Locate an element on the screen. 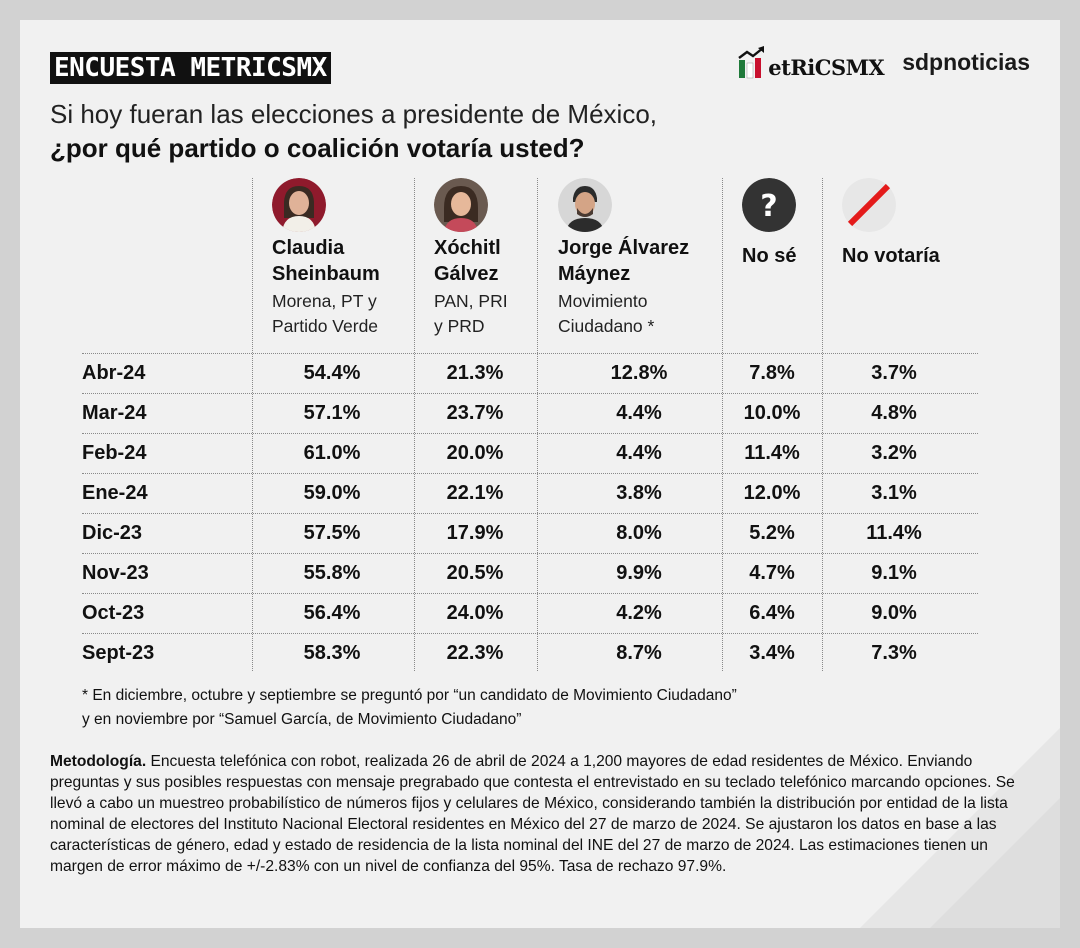 The image size is (1080, 948). chart-arrow-icon is located at coordinates (751, 62).